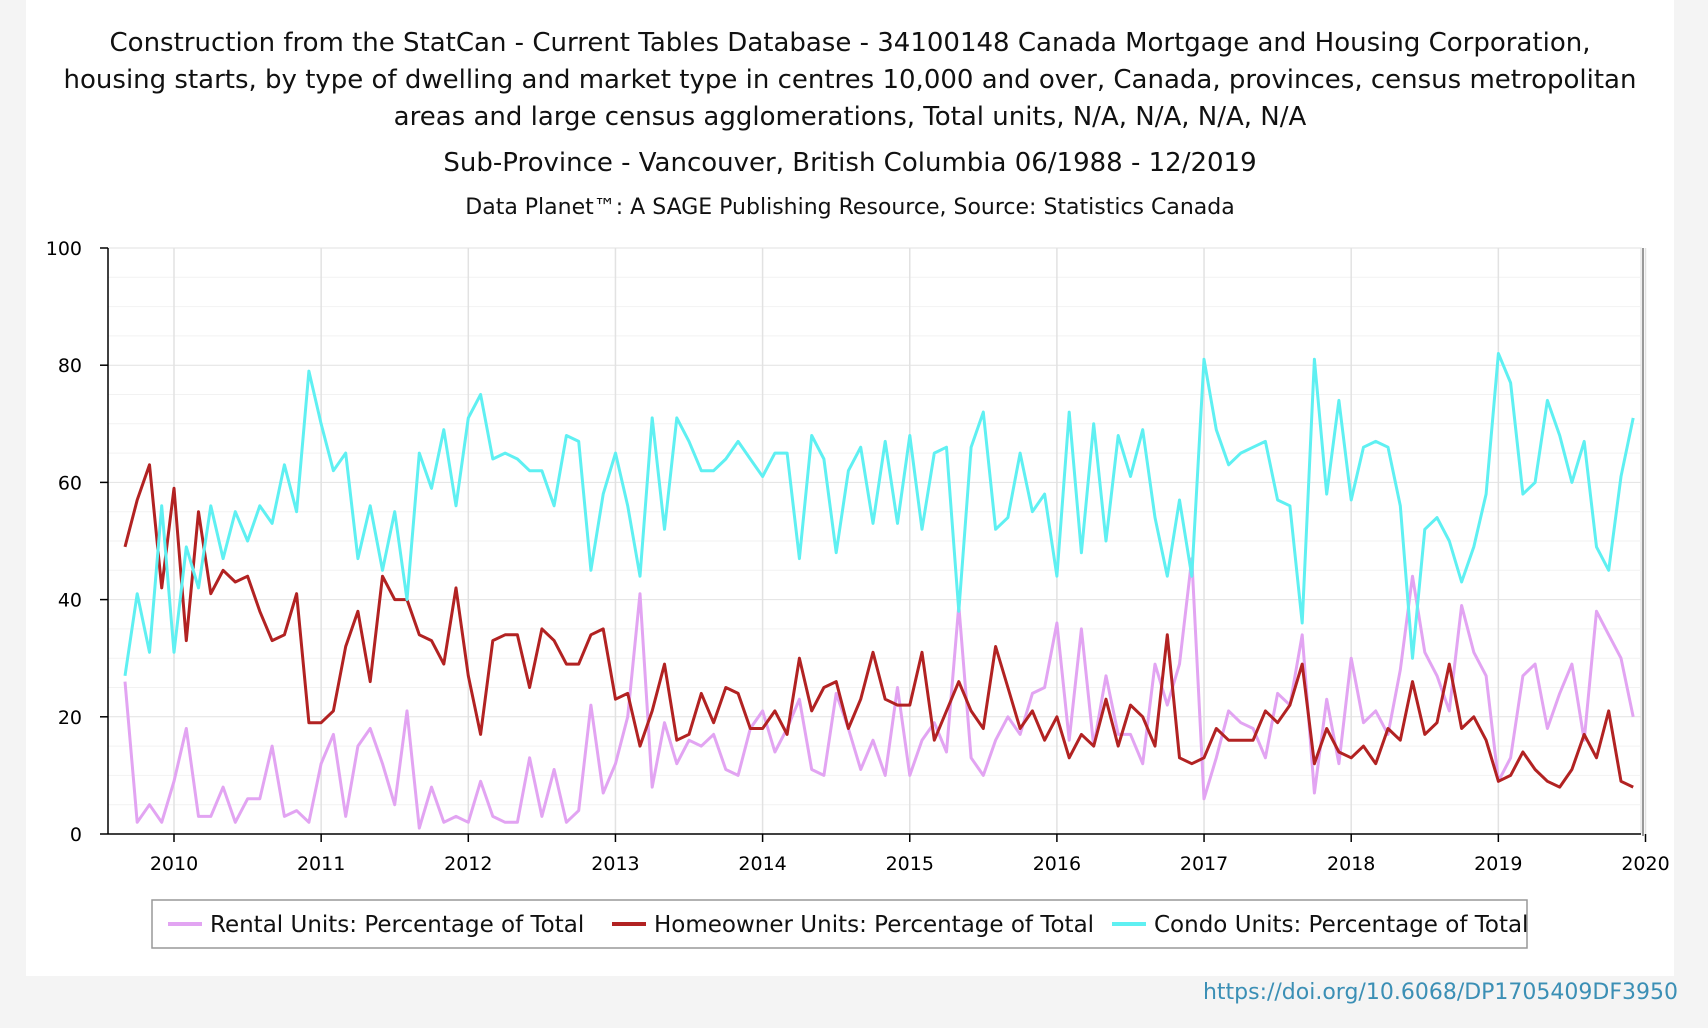 The height and width of the screenshot is (1028, 1708). I want to click on y-tick-label: 0, so click(76, 835).